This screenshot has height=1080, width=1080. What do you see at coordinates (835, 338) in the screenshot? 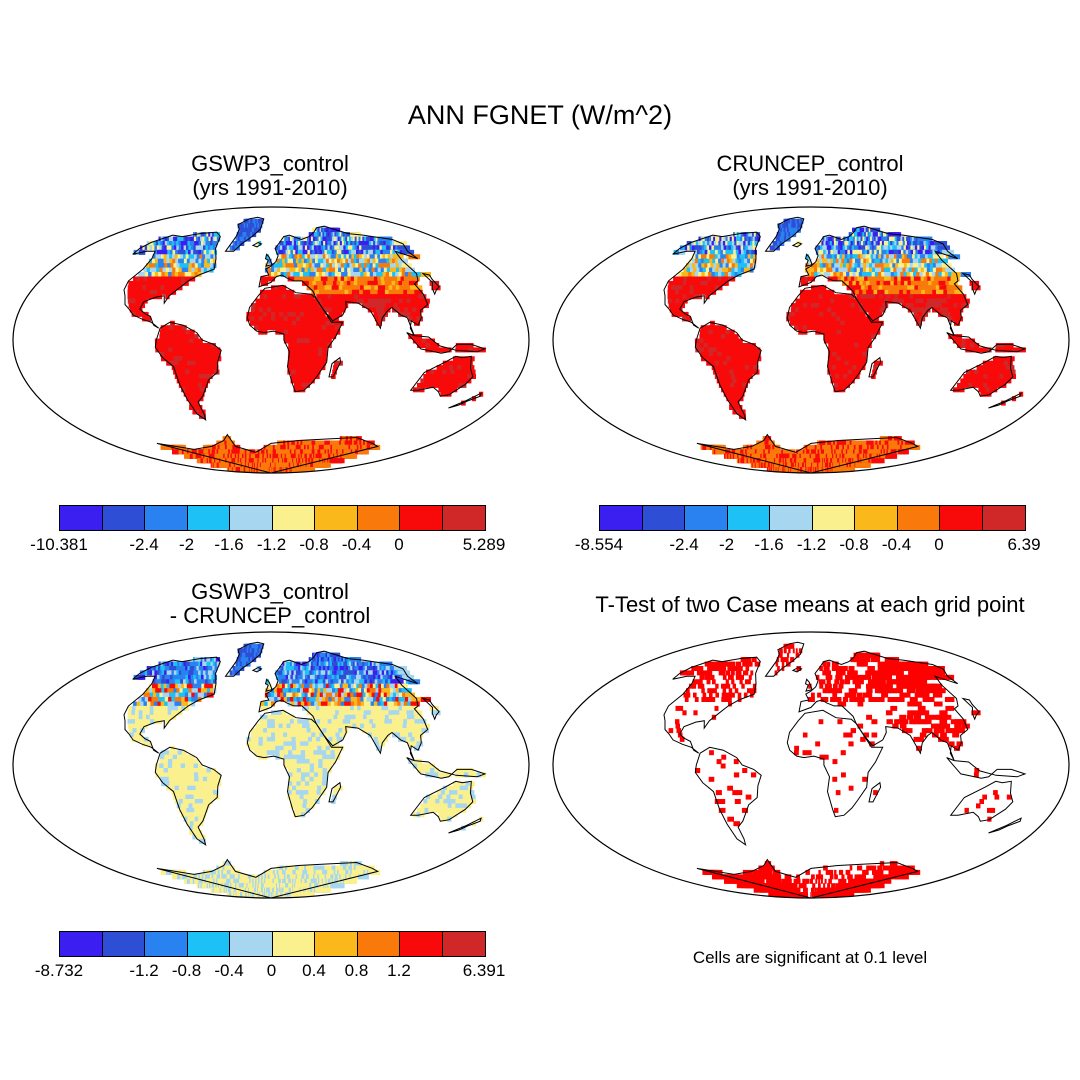
I see `coastline-africa` at bounding box center [835, 338].